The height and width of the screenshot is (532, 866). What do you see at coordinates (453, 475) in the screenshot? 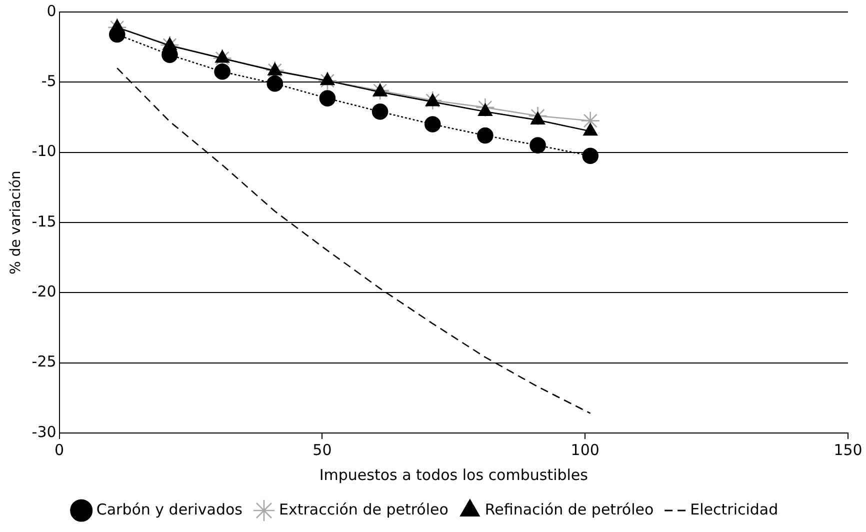
I see `x-axis-title: Impuestos a todos los combustibles` at bounding box center [453, 475].